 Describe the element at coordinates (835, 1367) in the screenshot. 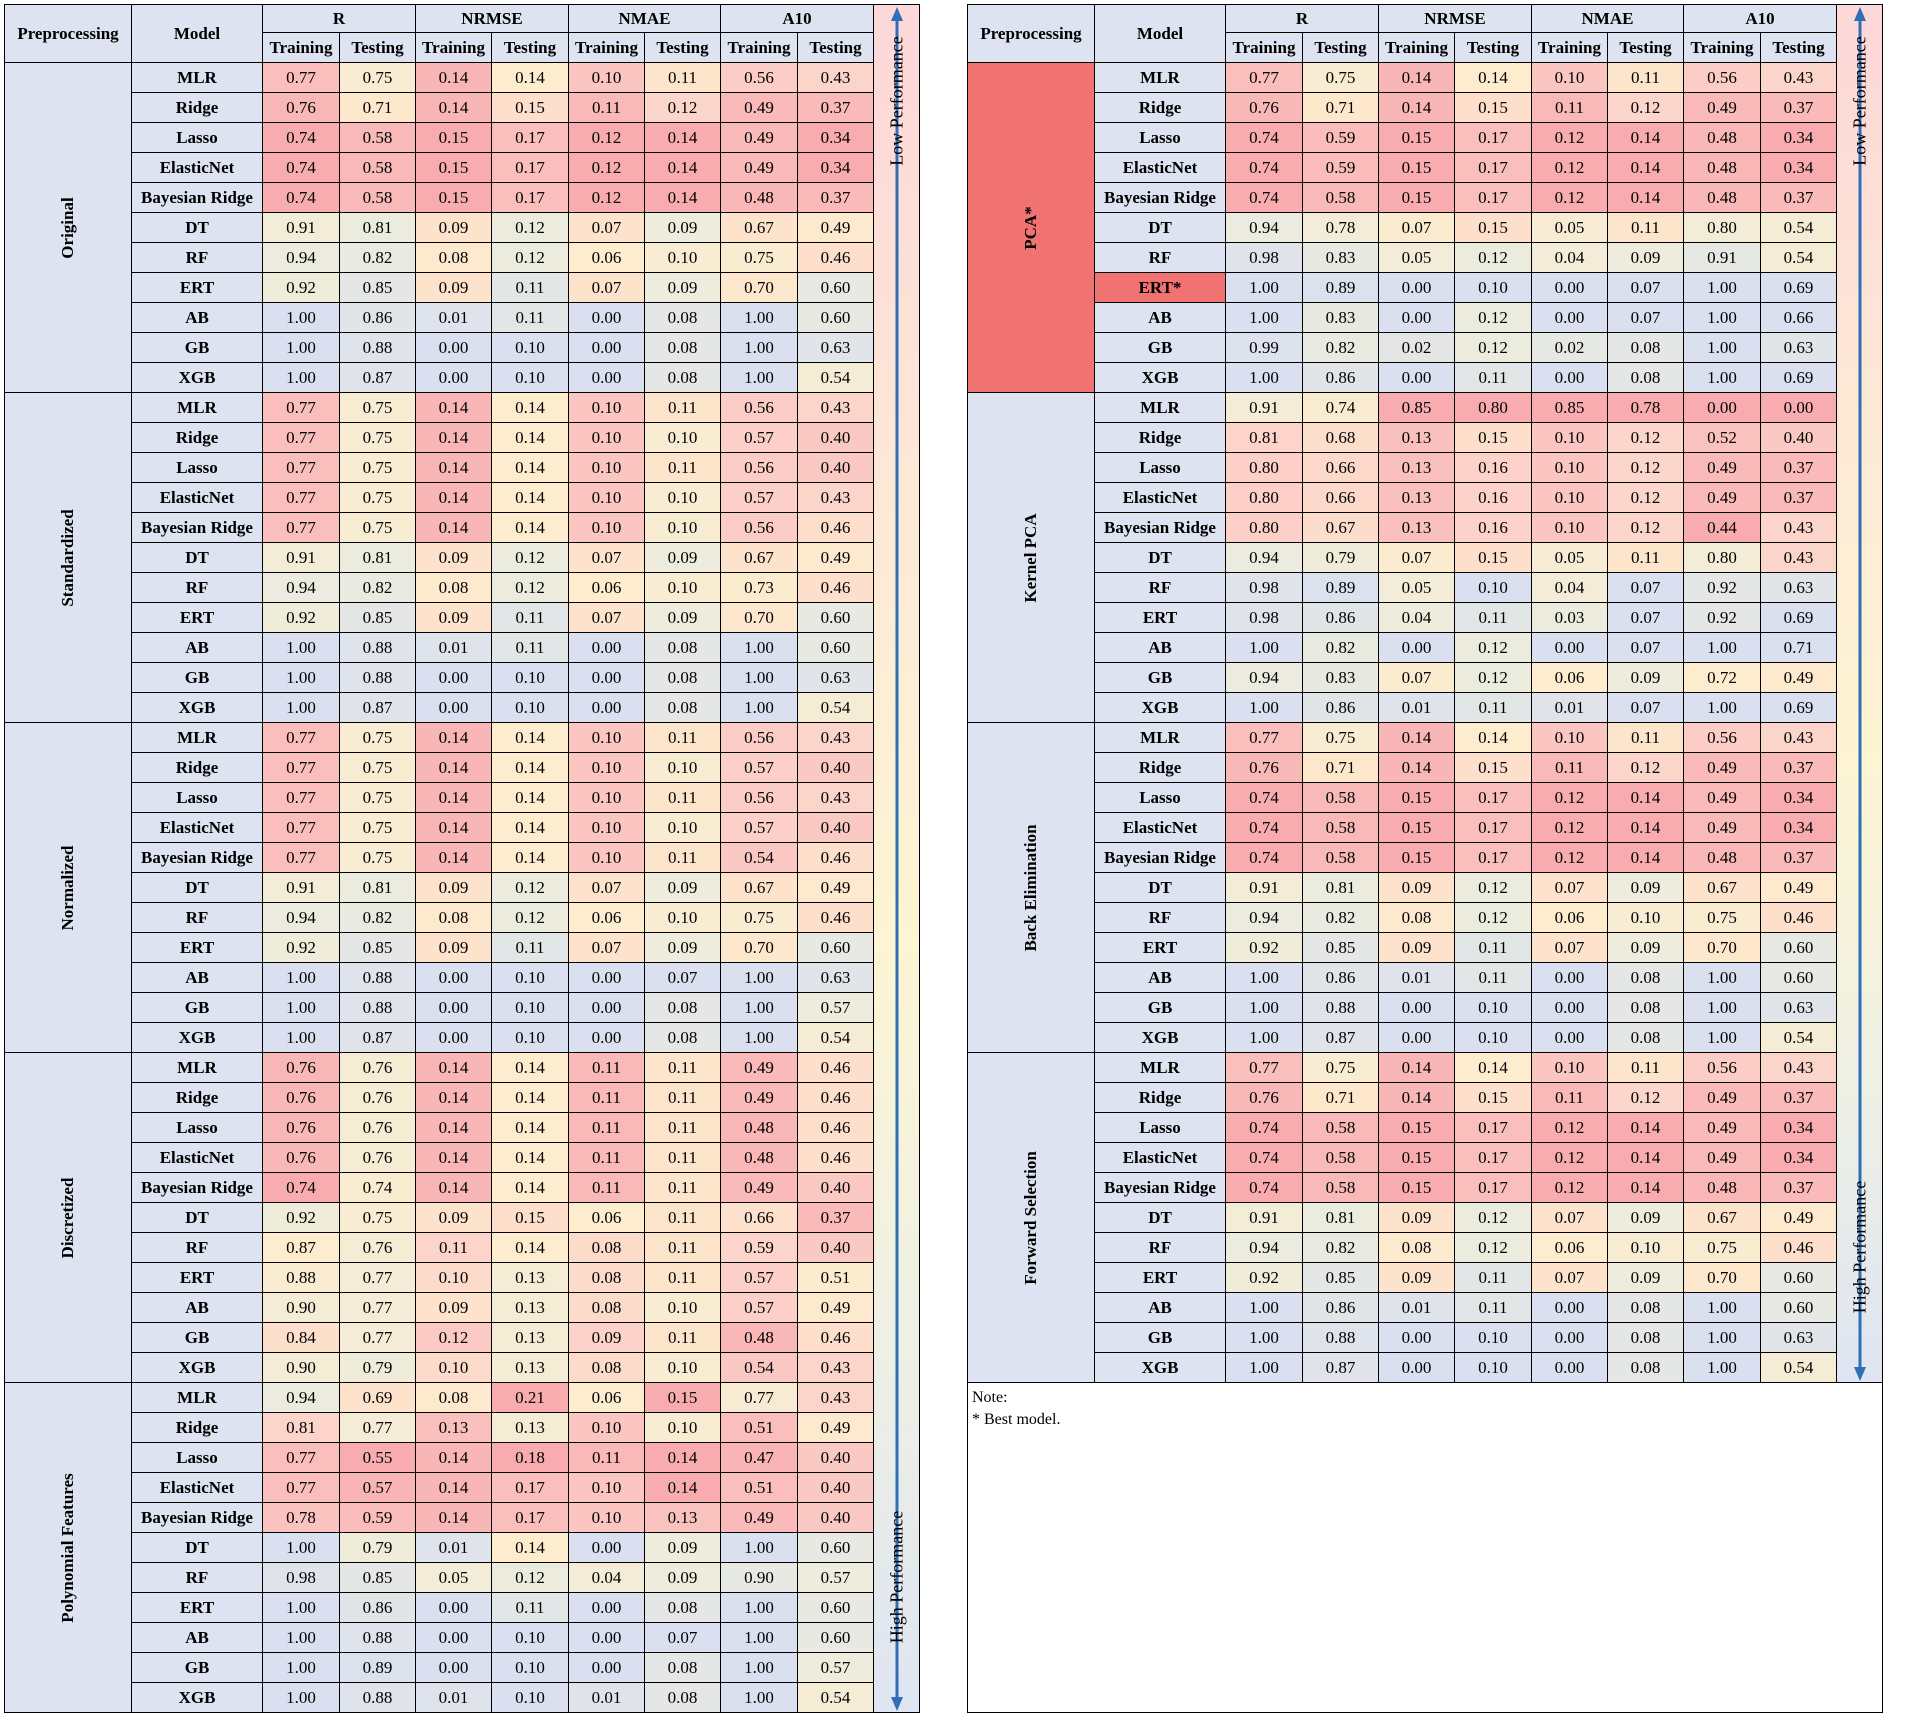

I see `metric-value: 0.43` at that location.